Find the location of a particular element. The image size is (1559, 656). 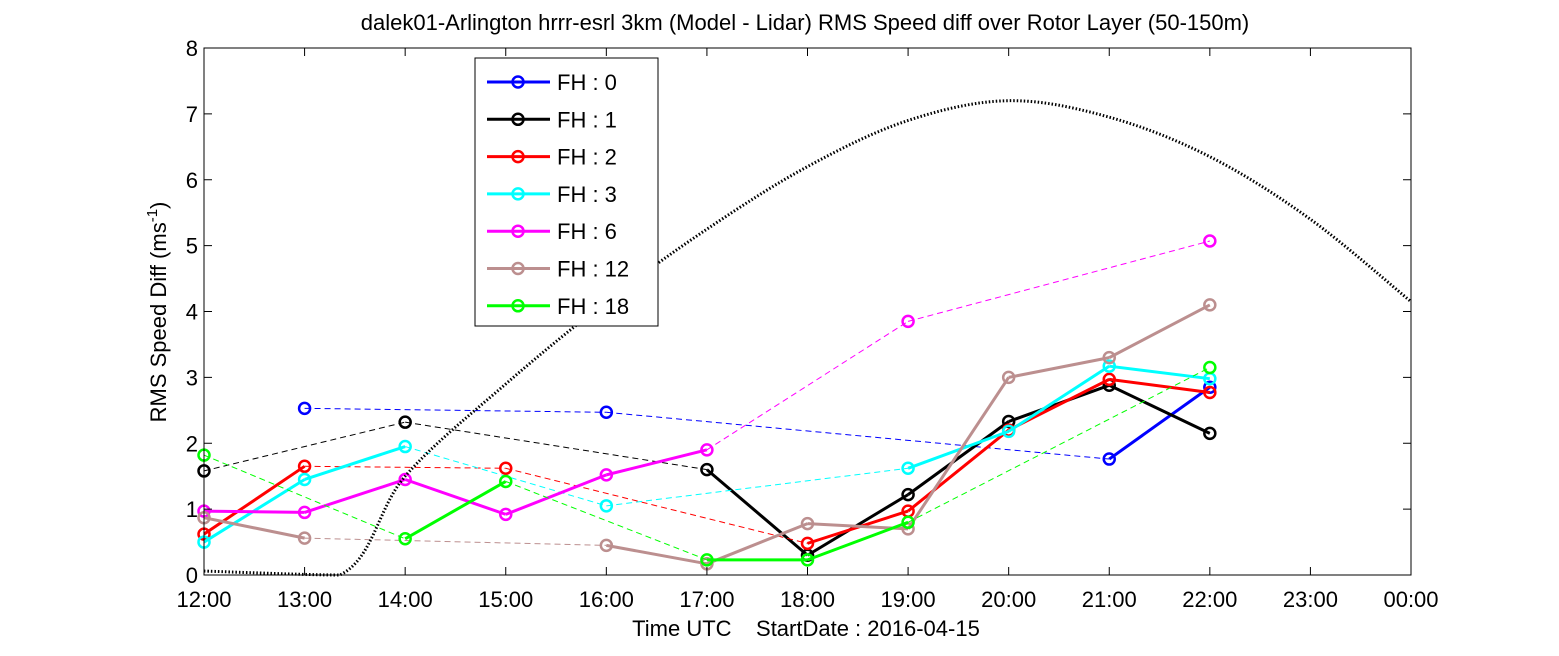

x-tick-label: 22:00 is located at coordinates (1209, 599).